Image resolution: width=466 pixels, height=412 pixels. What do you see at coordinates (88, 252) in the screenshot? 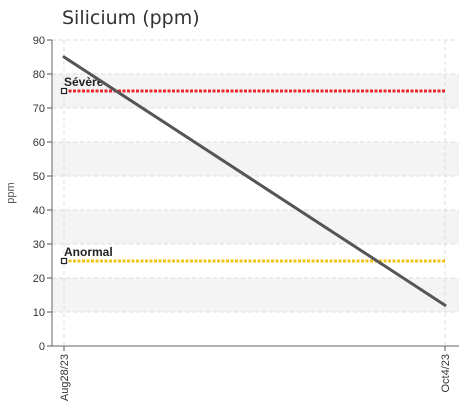
I see `threshold-label: Anormal` at bounding box center [88, 252].